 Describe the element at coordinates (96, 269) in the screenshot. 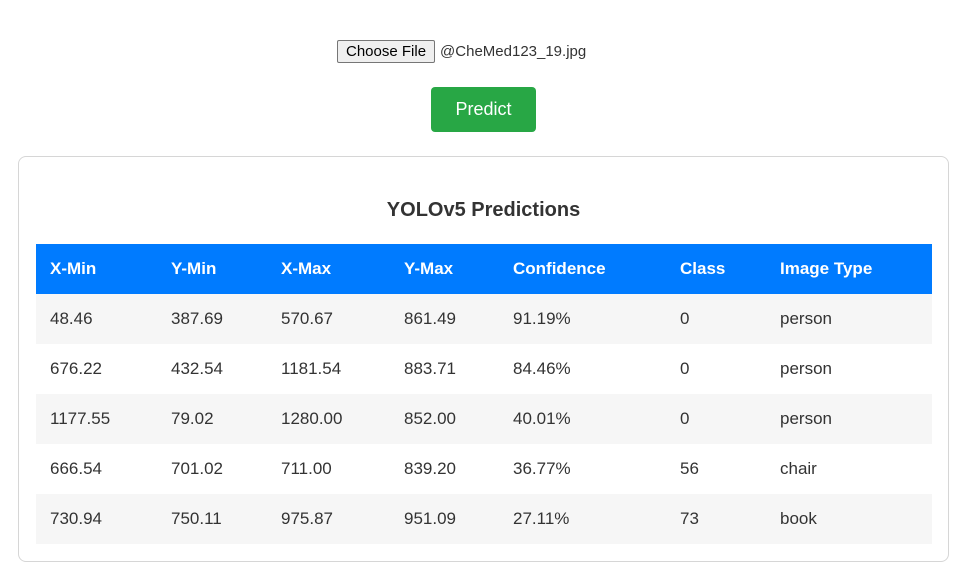

I see `column-header-x-min: X-Min` at that location.